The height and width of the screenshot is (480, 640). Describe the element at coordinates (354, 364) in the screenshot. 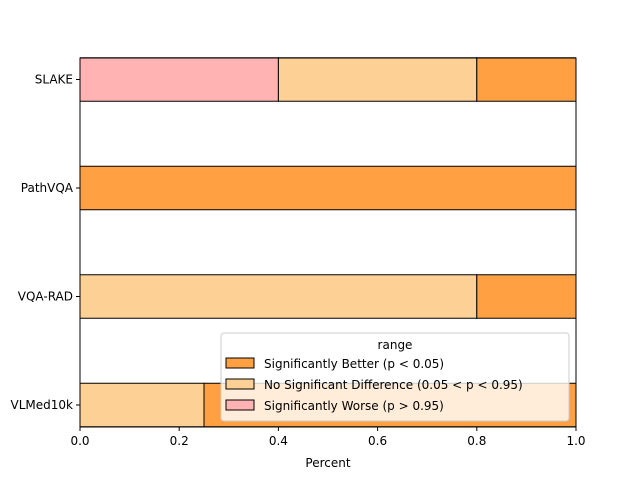

I see `legend-label: Significantly Better (p < 0.05)` at that location.